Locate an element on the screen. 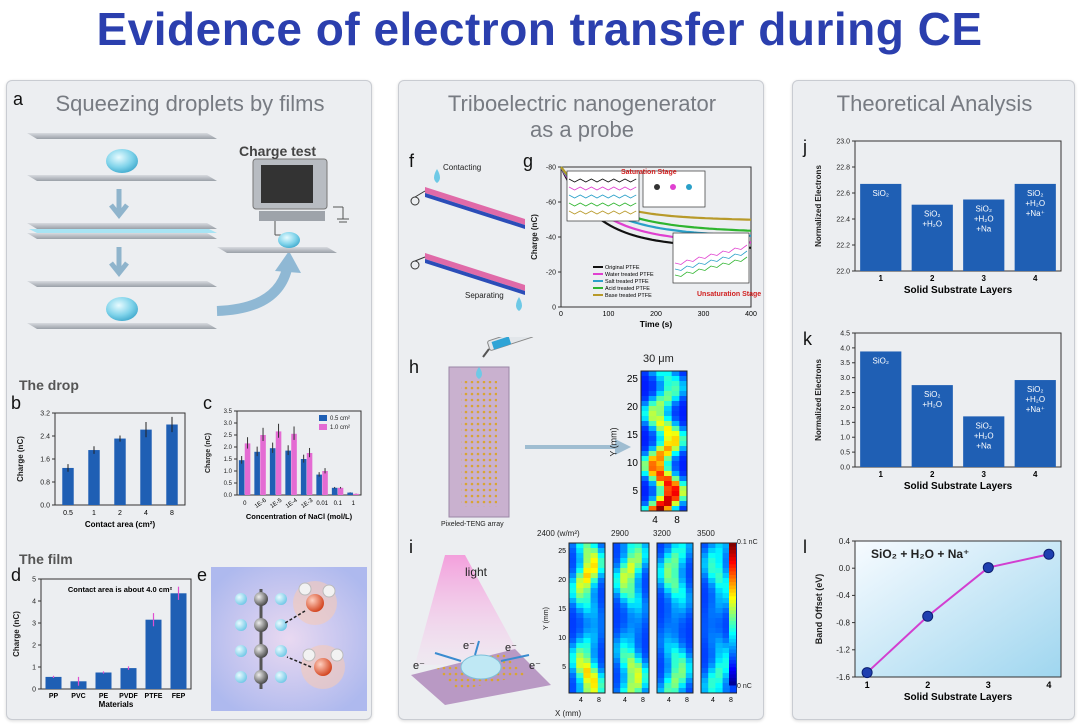 Image resolution: width=1079 pixels, height=725 pixels. y-axis-label: Charge (nC) is located at coordinates (208, 453).